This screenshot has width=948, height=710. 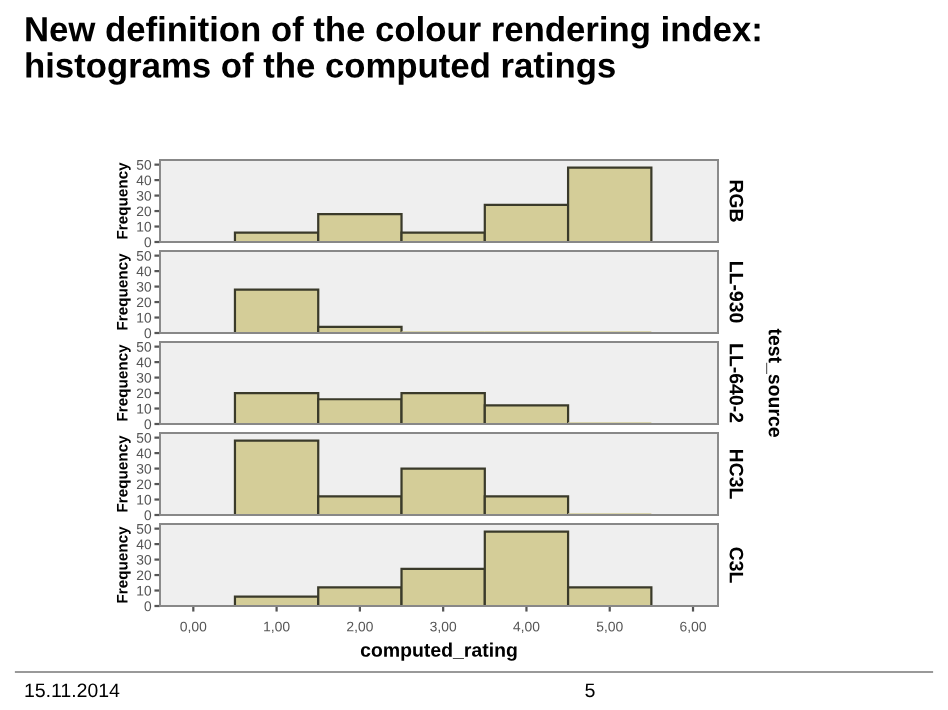 I want to click on chart-title: New definition of the colour rendering index: histograms of the computed ratings, so click(x=393, y=50).